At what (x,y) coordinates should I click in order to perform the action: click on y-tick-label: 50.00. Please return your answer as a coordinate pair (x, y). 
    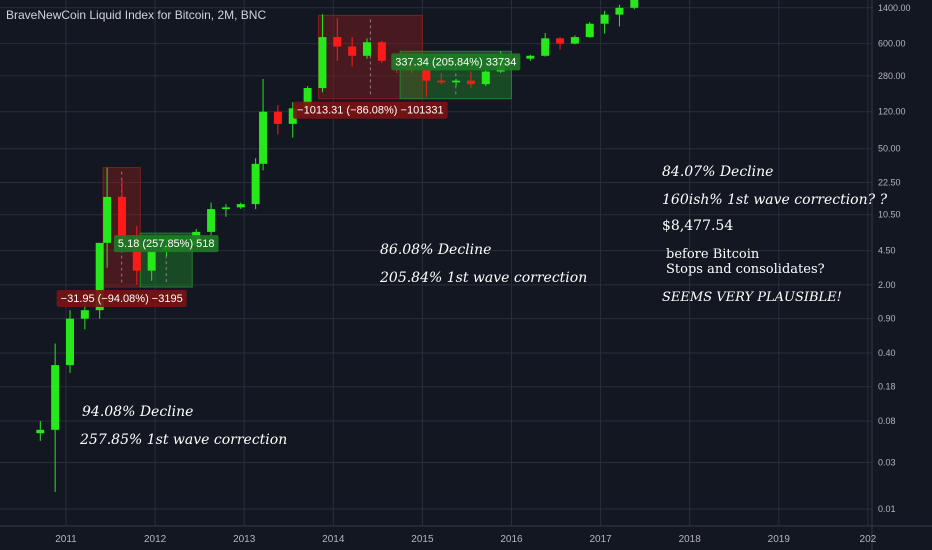
    Looking at the image, I should click on (889, 149).